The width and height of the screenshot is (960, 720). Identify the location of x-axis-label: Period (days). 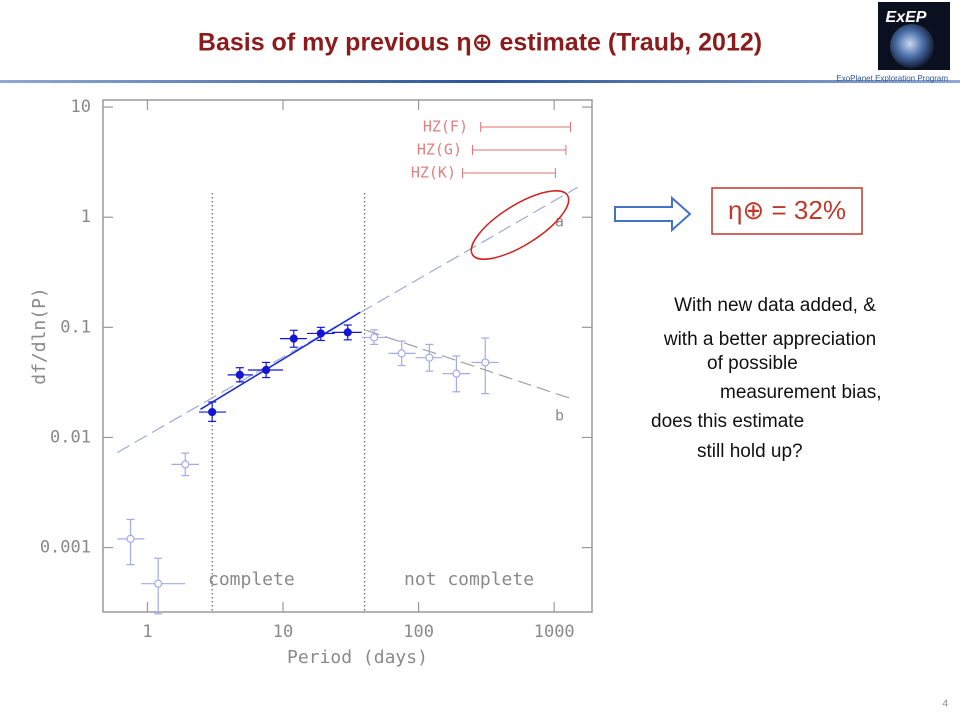
(357, 657).